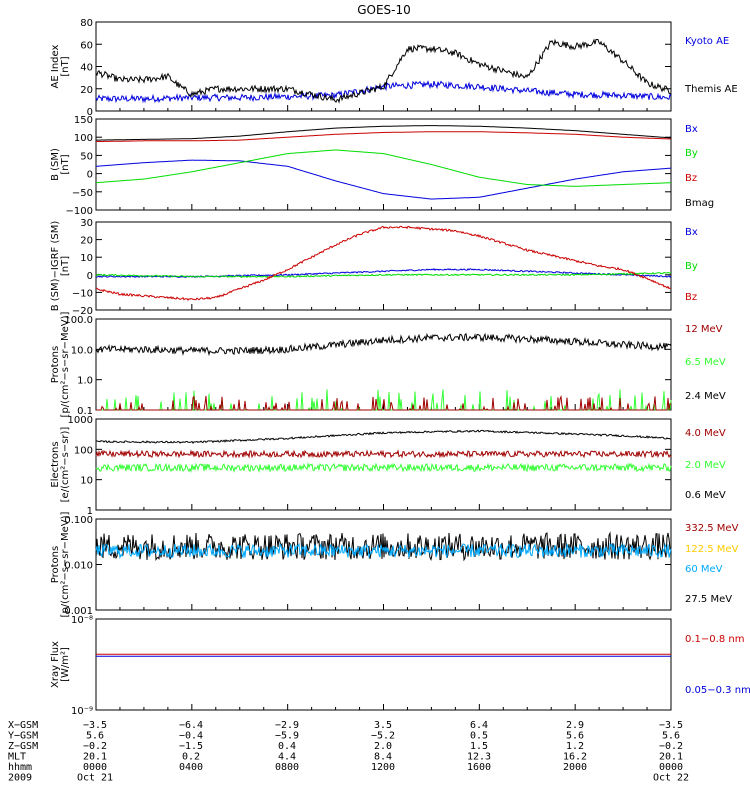 The image size is (750, 800). Describe the element at coordinates (714, 639) in the screenshot. I see `legend-xray: 0.1−0.8 nm` at that location.